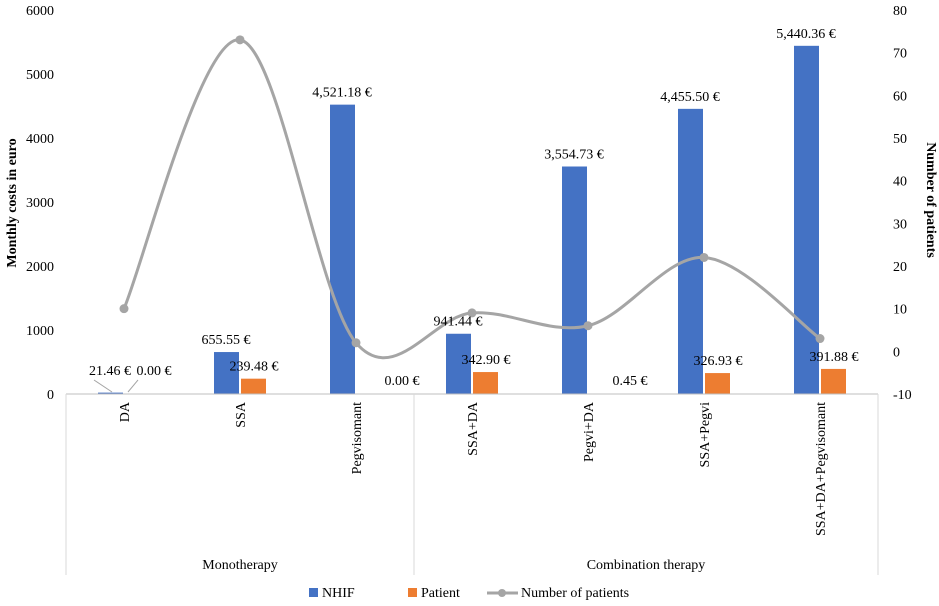  Describe the element at coordinates (110, 371) in the screenshot. I see `data-label-nhif: 21.46 €` at that location.